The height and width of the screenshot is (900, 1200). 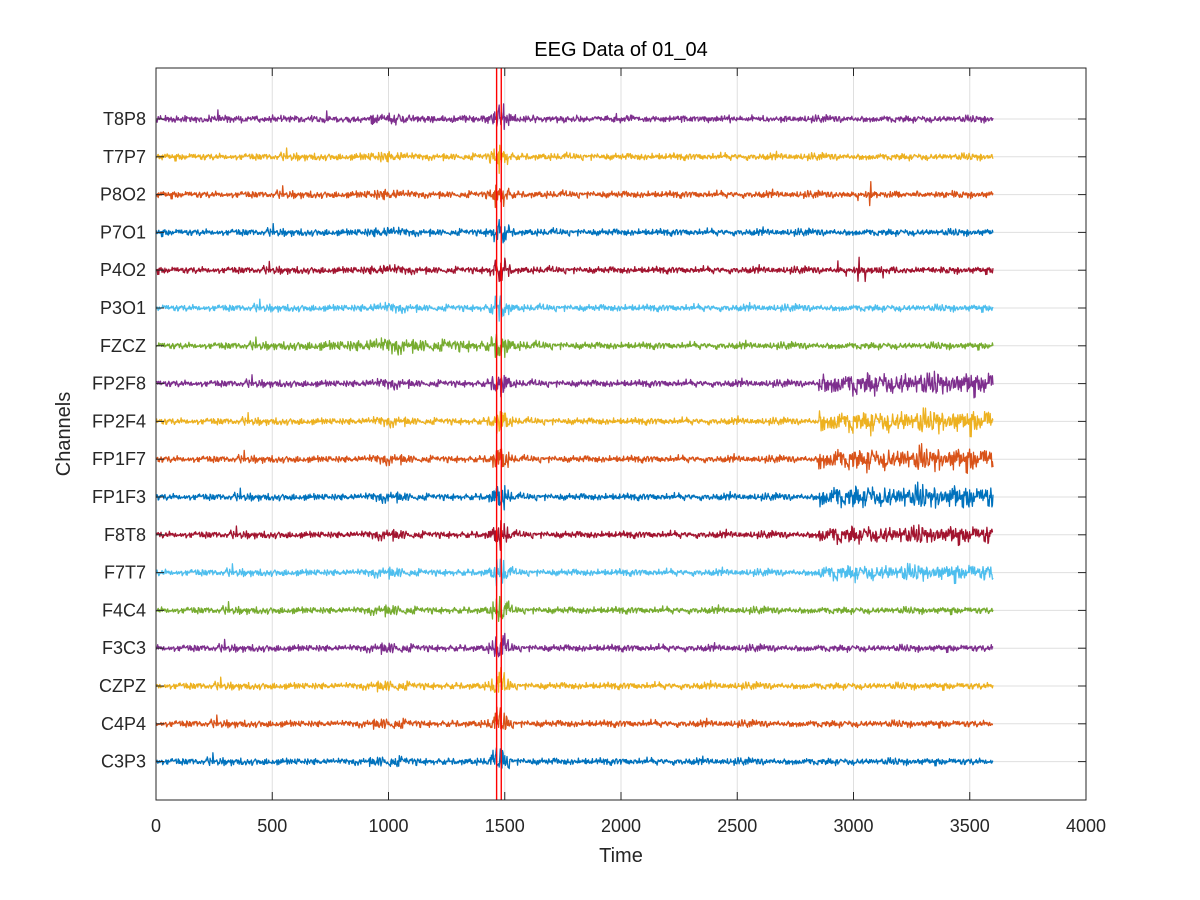 What do you see at coordinates (574, 384) in the screenshot?
I see `signal-trace-fp2f8` at bounding box center [574, 384].